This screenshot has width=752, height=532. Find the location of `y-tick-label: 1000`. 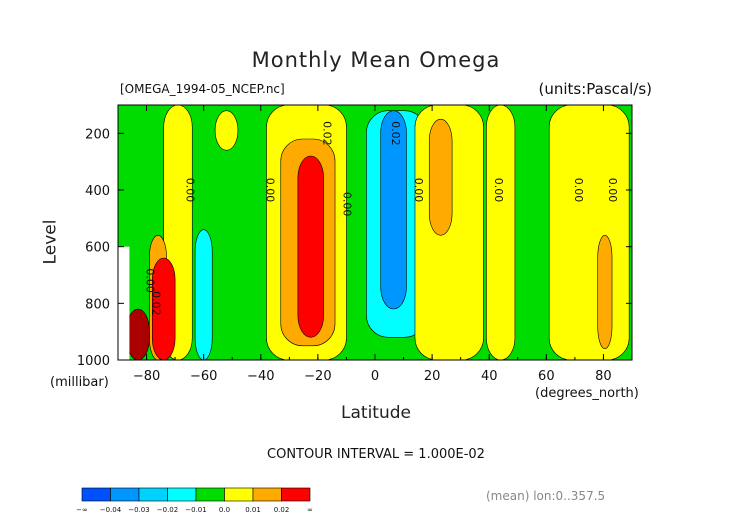

y-tick-label: 1000 is located at coordinates (93, 361).